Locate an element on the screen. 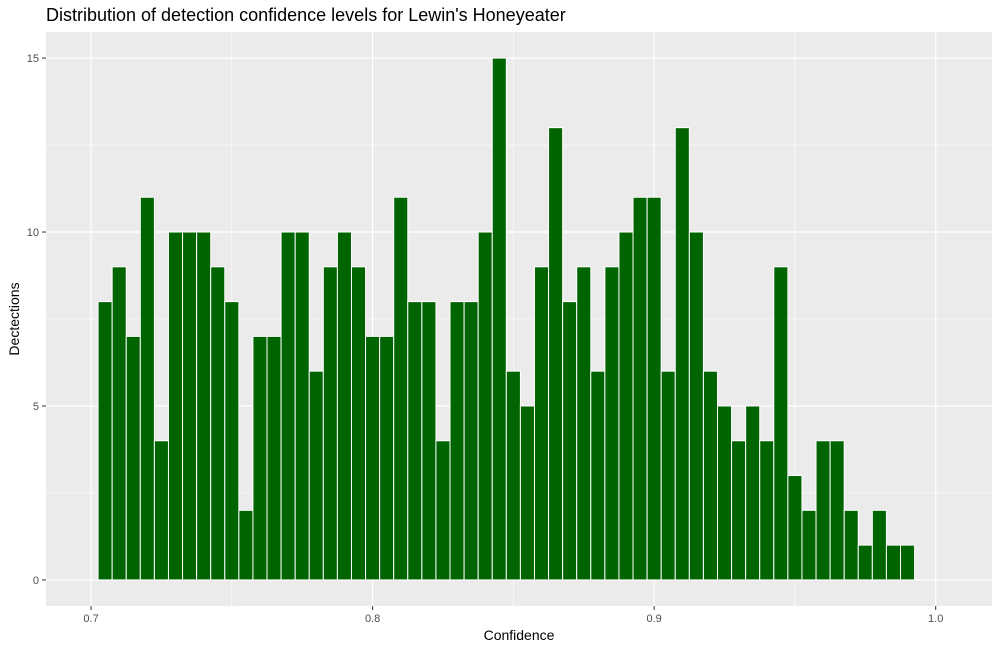 The height and width of the screenshot is (651, 1000). x-tick-label: 1.0 is located at coordinates (935, 619).